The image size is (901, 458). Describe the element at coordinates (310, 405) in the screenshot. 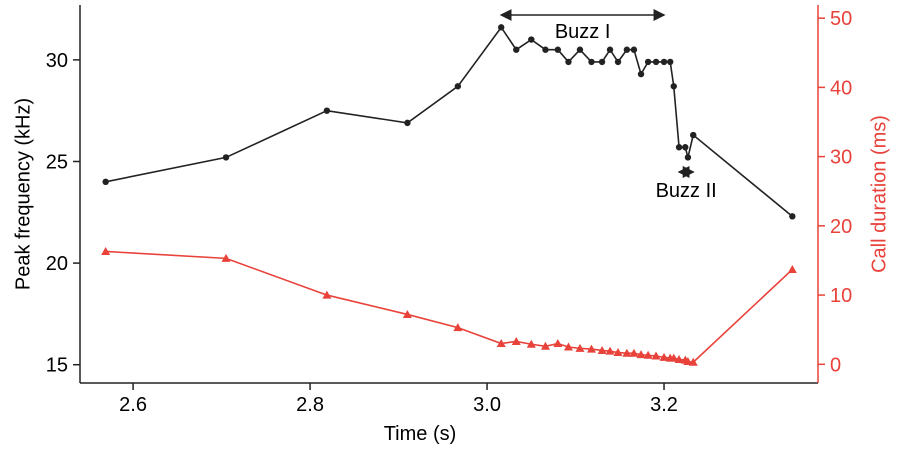

I see `x-tick-label: 2.8` at that location.